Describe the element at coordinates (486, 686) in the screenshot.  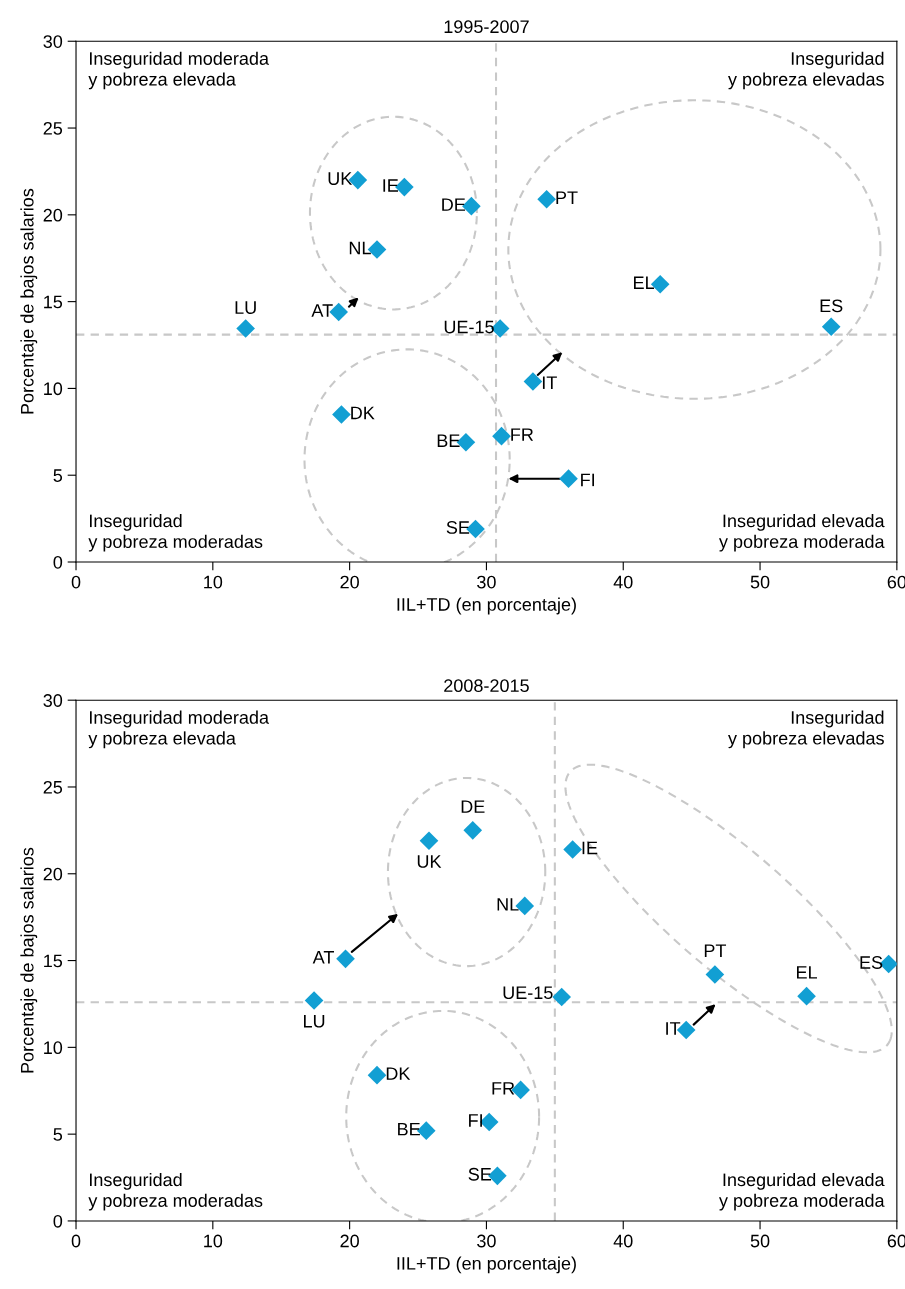
I see `chart-title: 2008-2015` at that location.